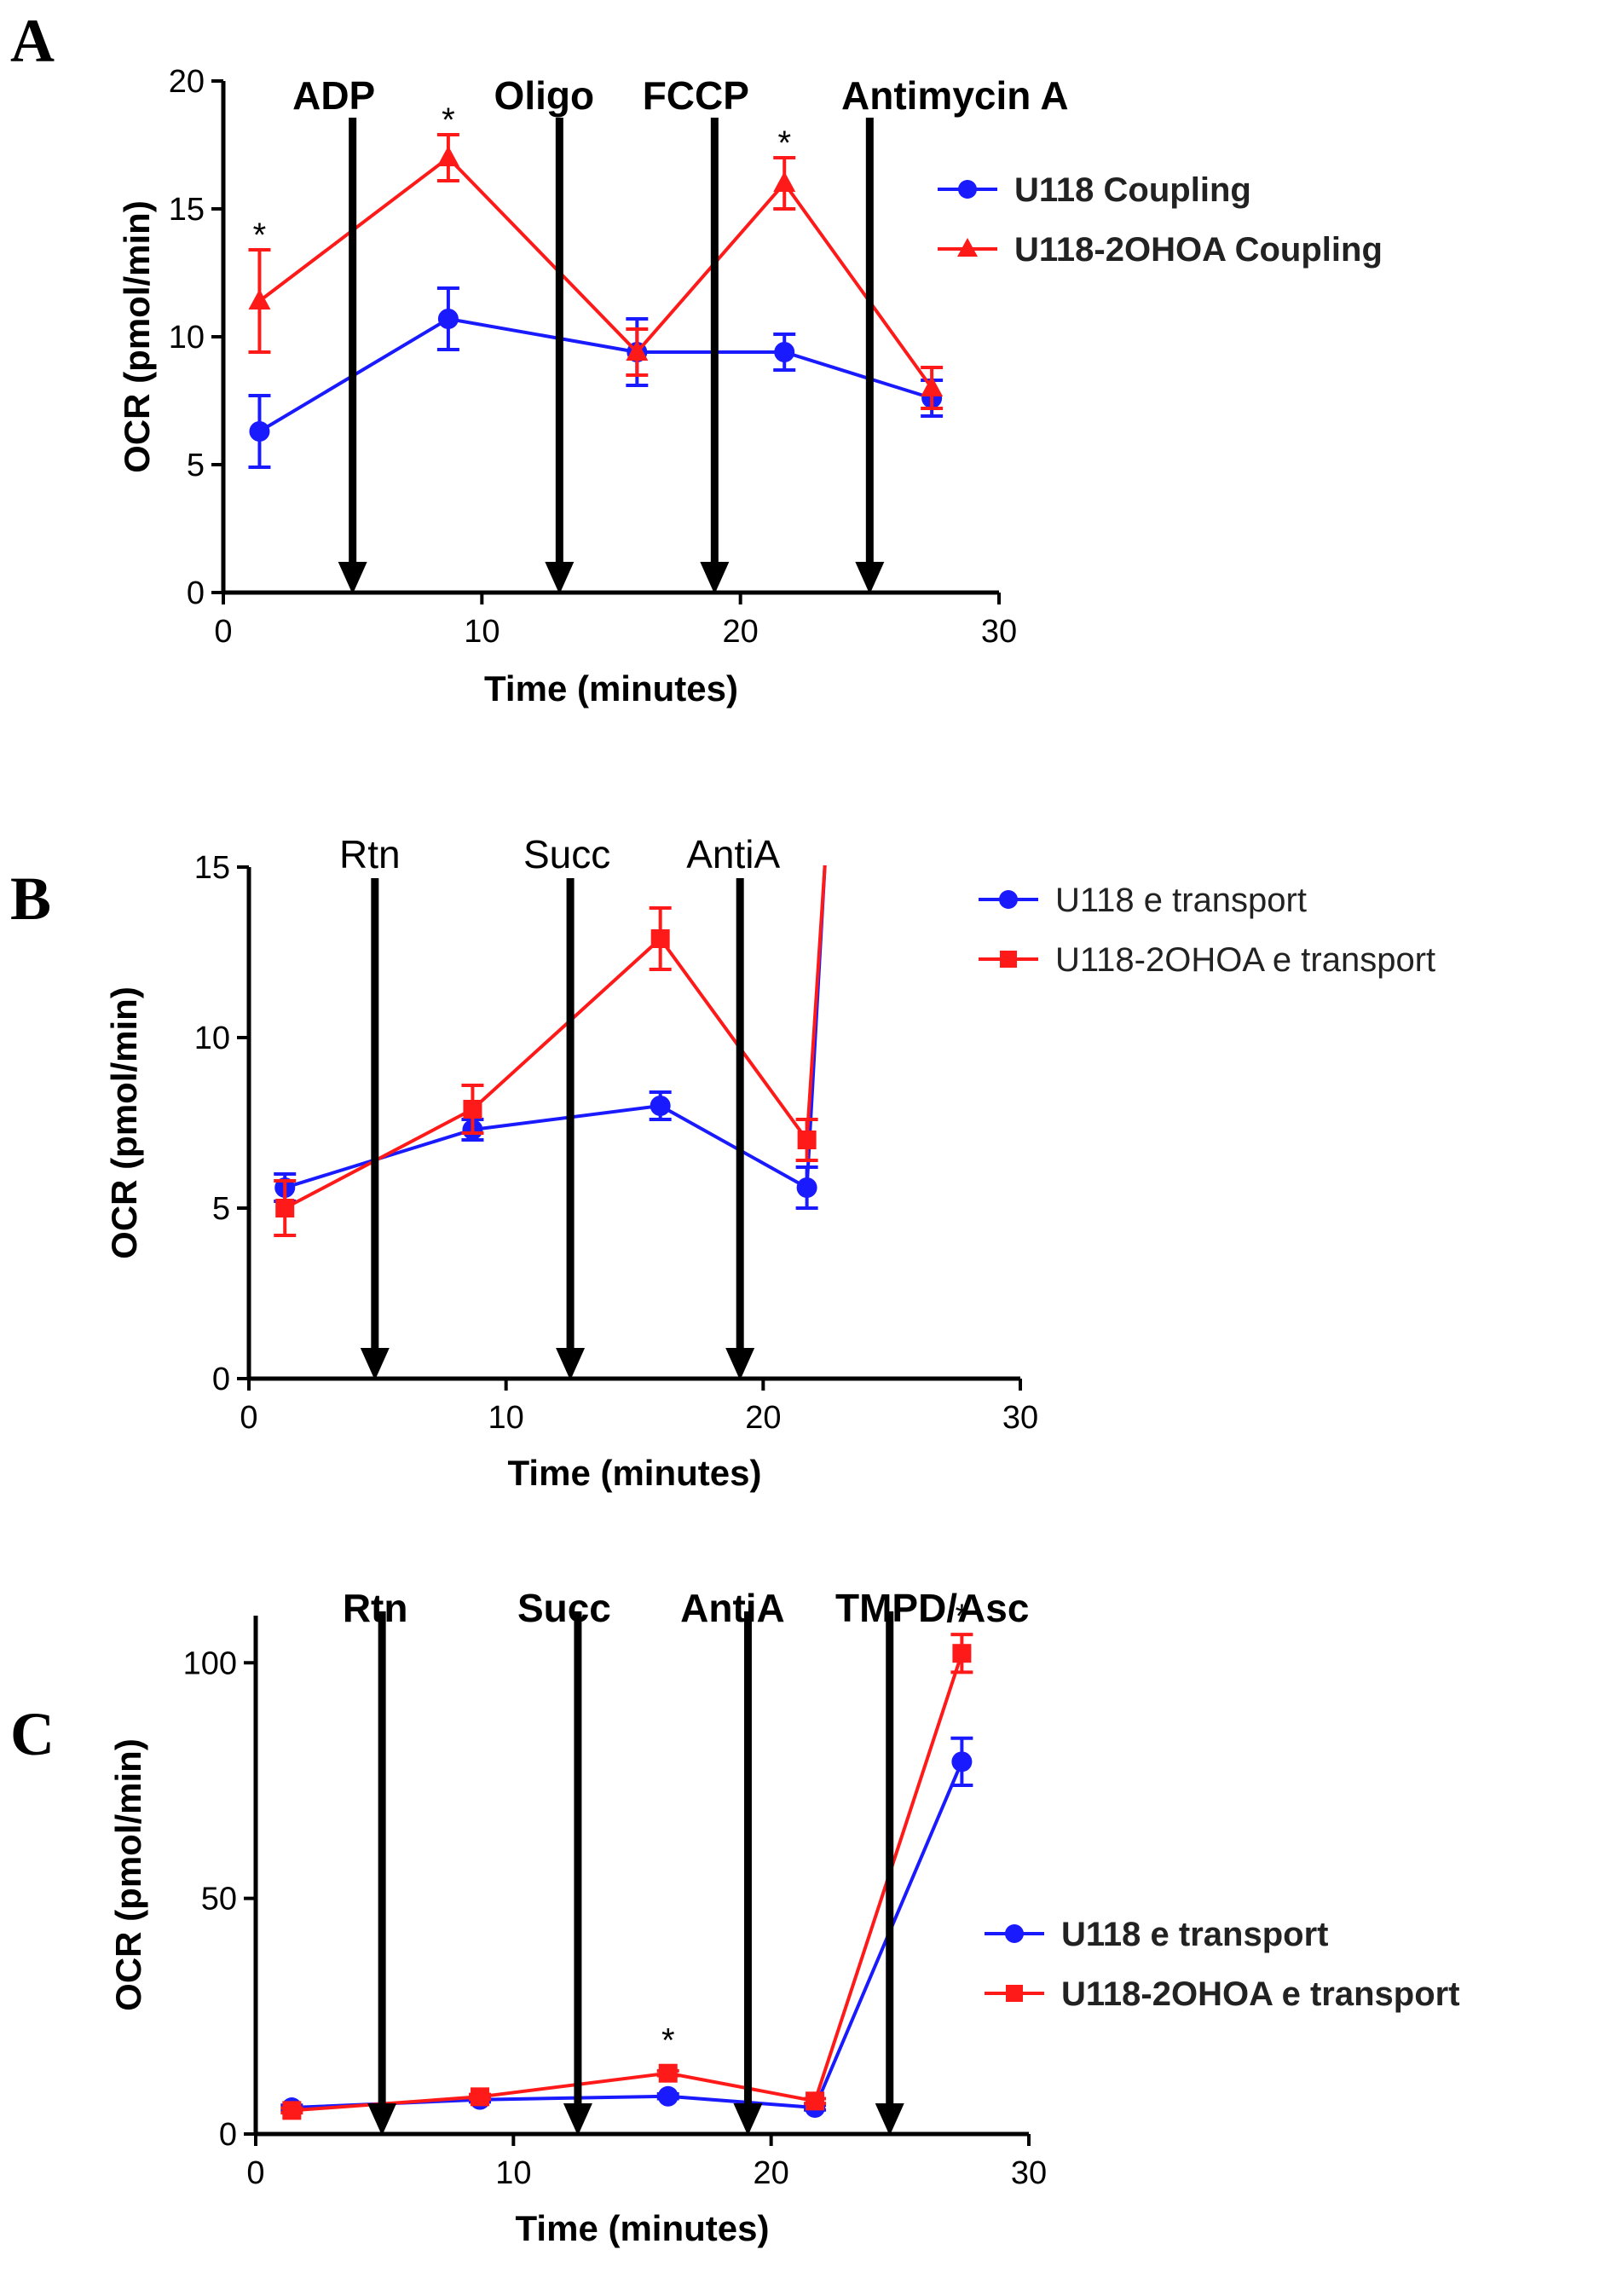 Image resolution: width=1617 pixels, height=2296 pixels. I want to click on y-tick-label: 100, so click(210, 1663).